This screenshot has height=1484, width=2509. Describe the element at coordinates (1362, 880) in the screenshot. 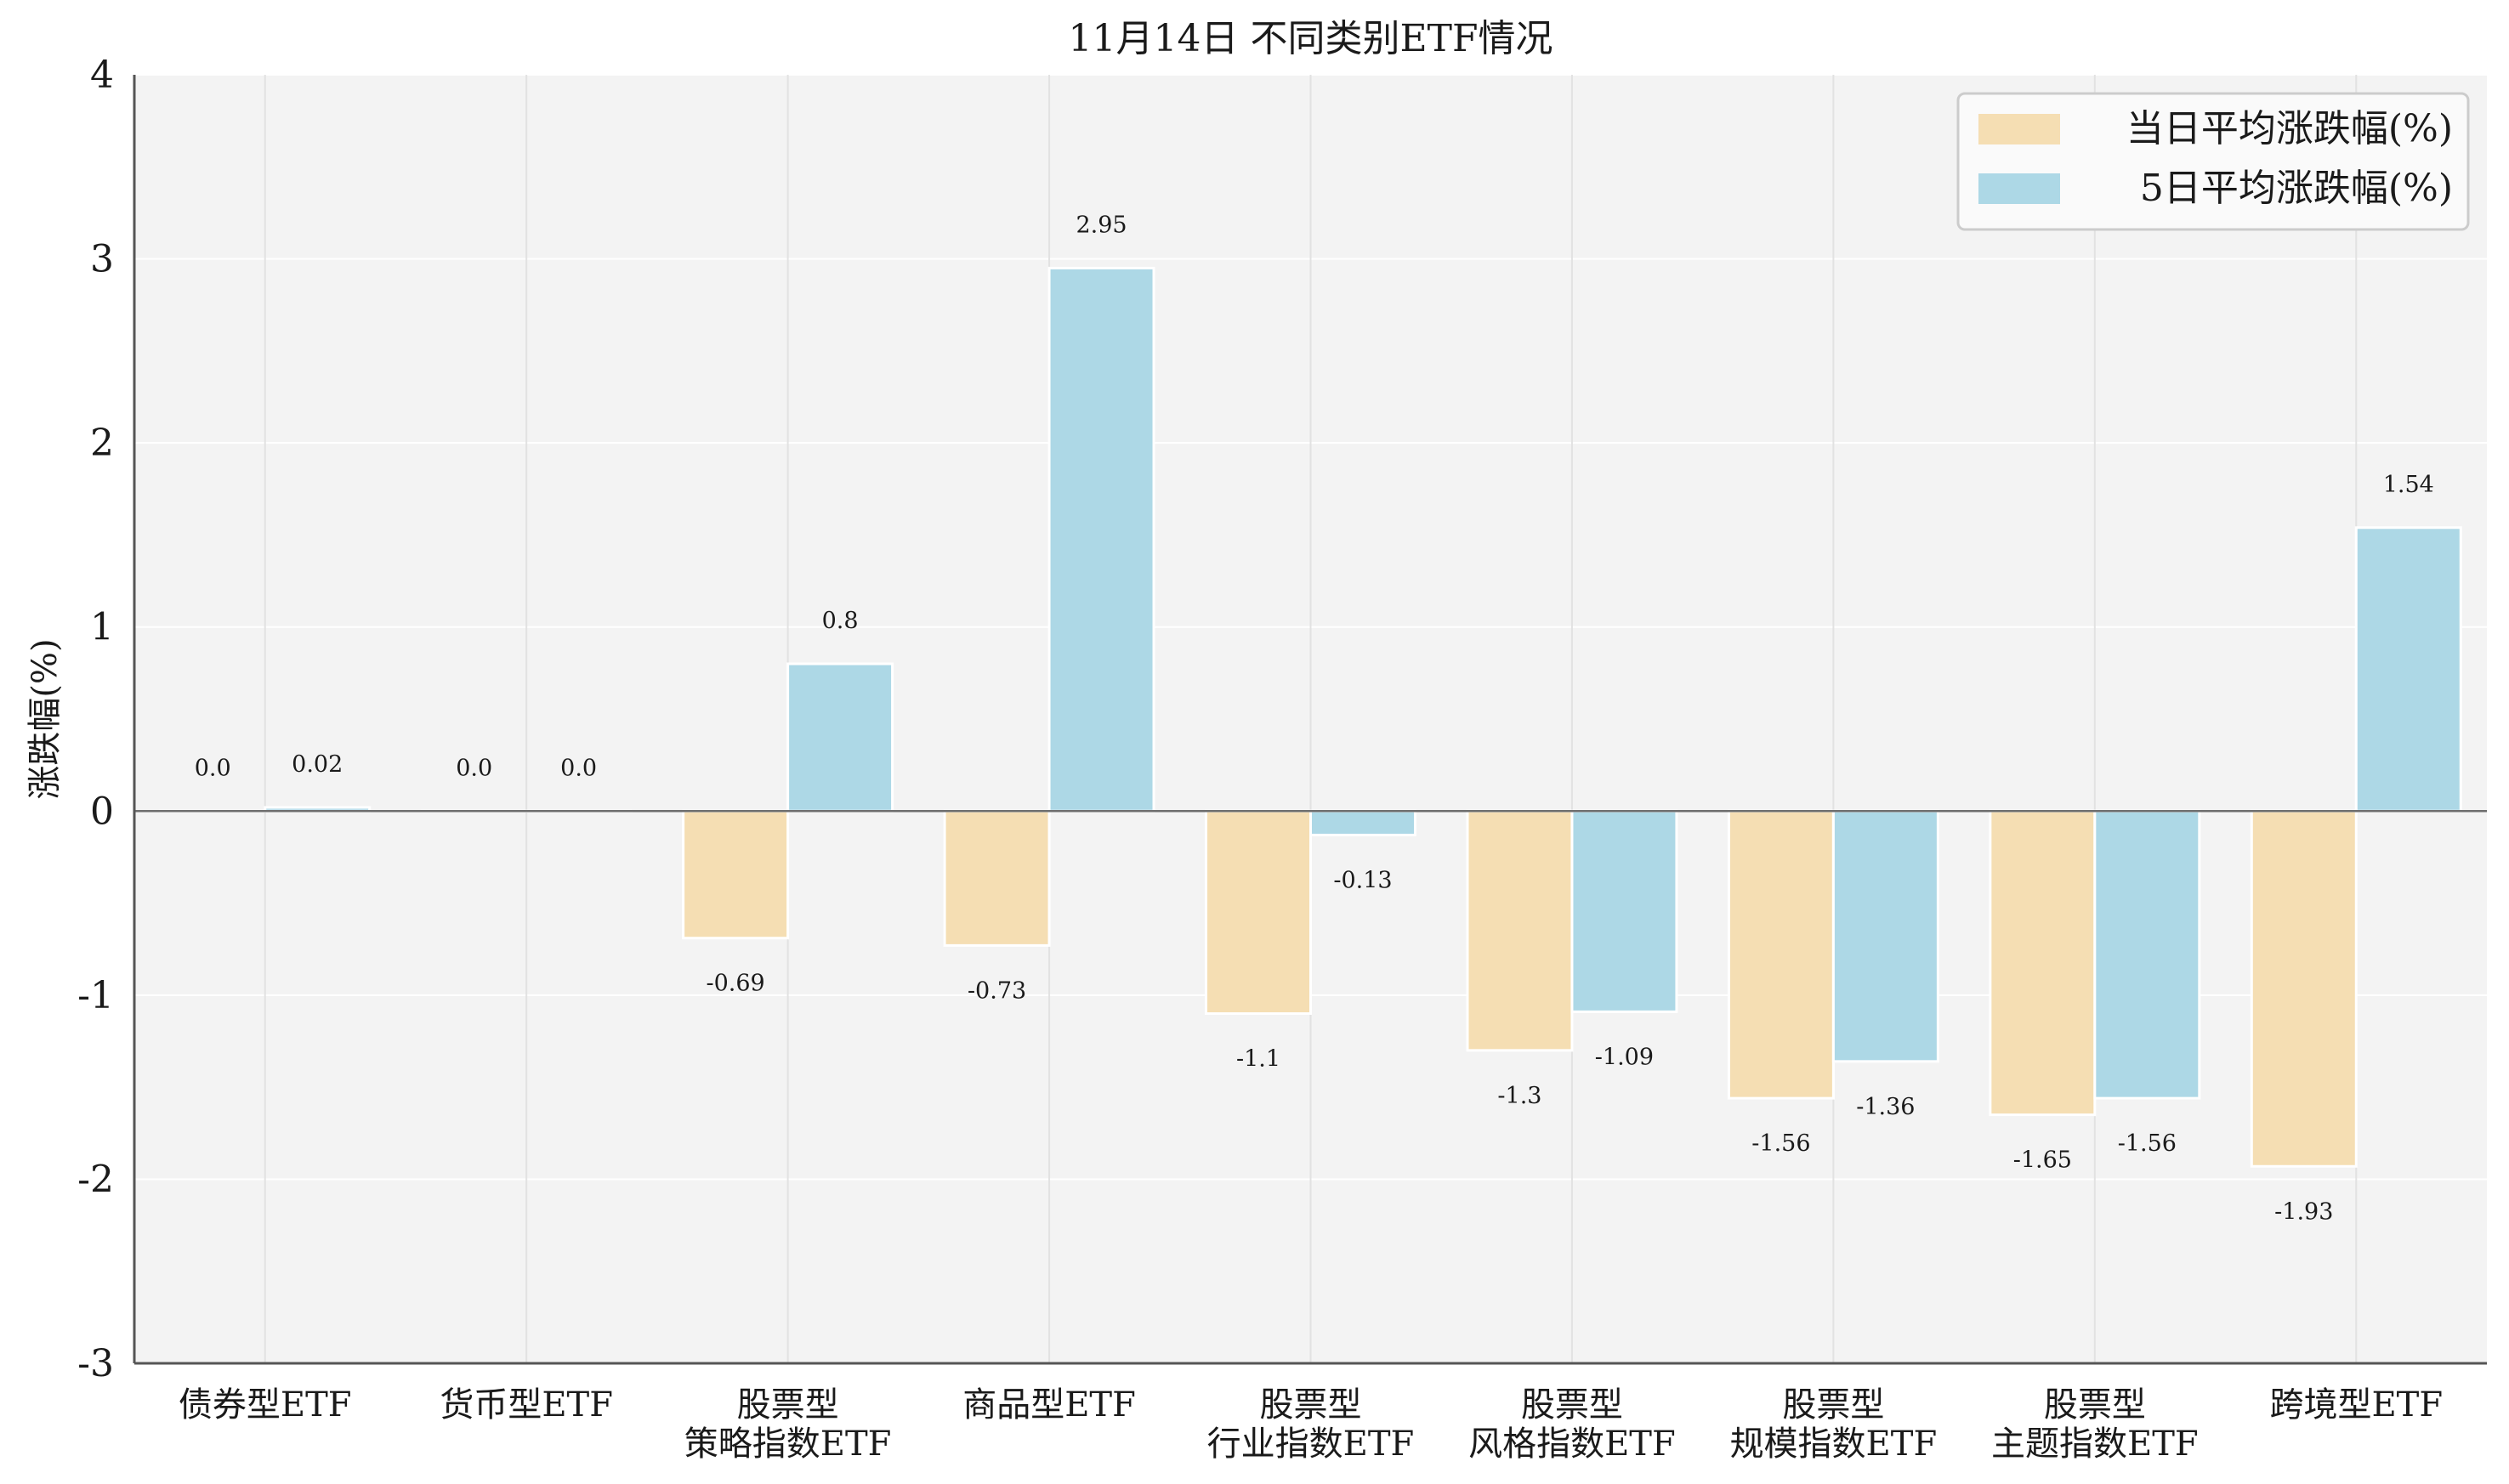

I see `data-label-series2-4: -0.13` at that location.